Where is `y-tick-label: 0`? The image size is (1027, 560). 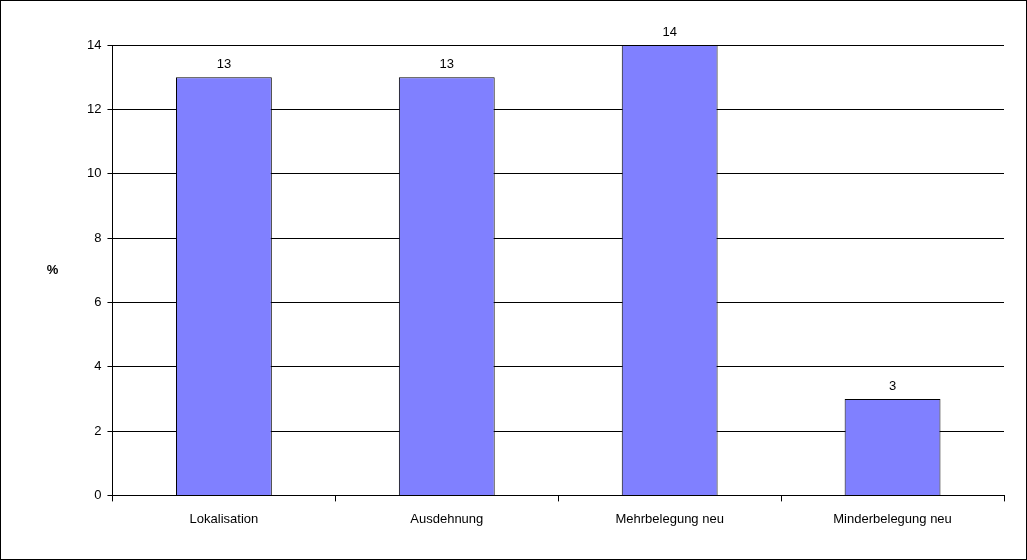
y-tick-label: 0 is located at coordinates (98, 494).